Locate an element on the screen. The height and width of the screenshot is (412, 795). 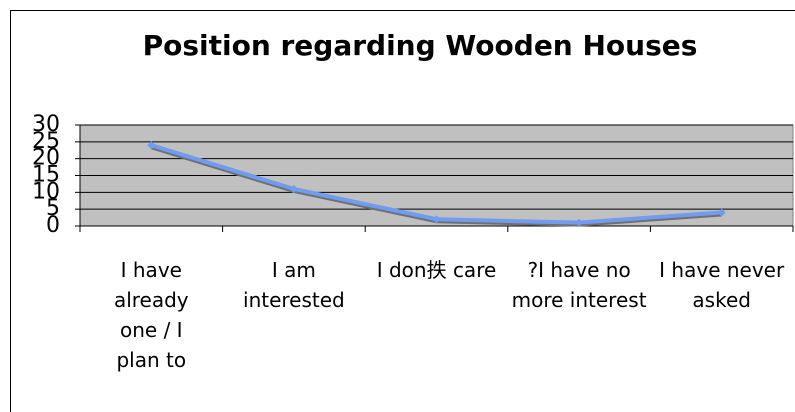
y-tick-label: 25 is located at coordinates (46, 141).